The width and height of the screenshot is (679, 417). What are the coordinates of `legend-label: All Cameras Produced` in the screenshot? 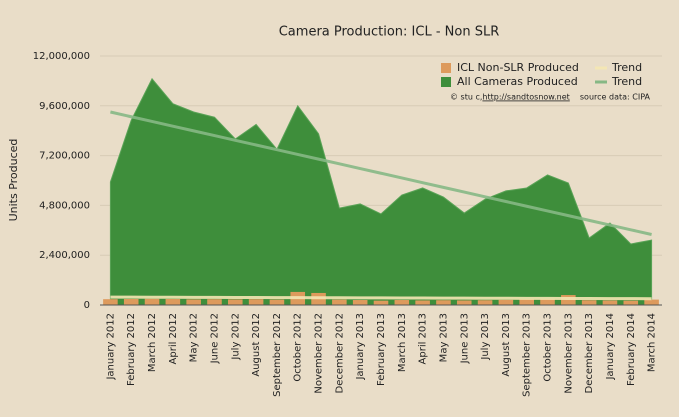 It's located at (517, 81).